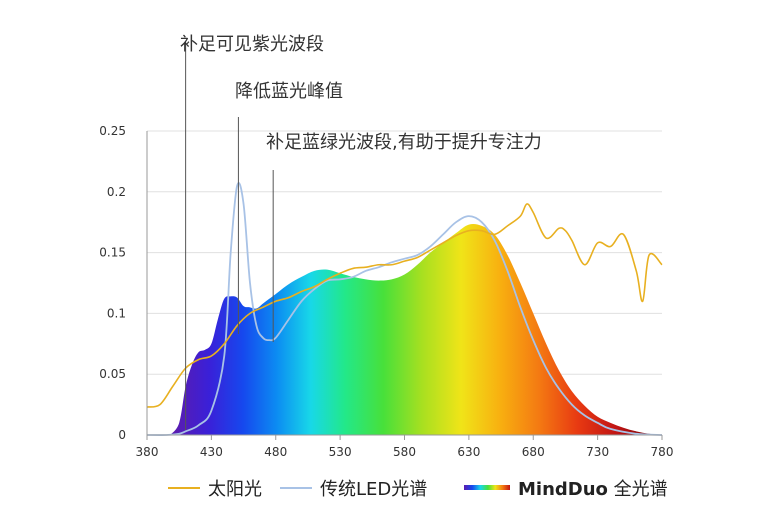 The image size is (766, 520). I want to click on legend: 太阳光 传统LED光谱 MindDuo 全光谱, so click(418, 489).